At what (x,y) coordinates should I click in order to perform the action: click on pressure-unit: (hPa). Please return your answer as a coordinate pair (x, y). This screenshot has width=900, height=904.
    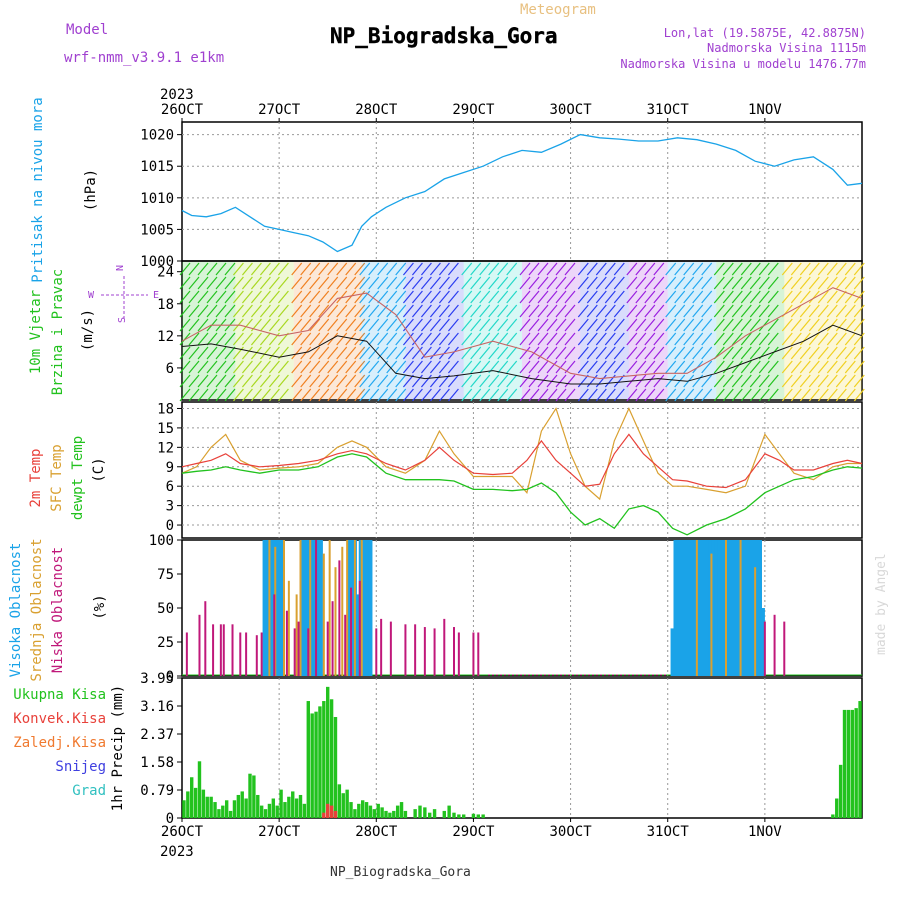
    Looking at the image, I should click on (91, 190).